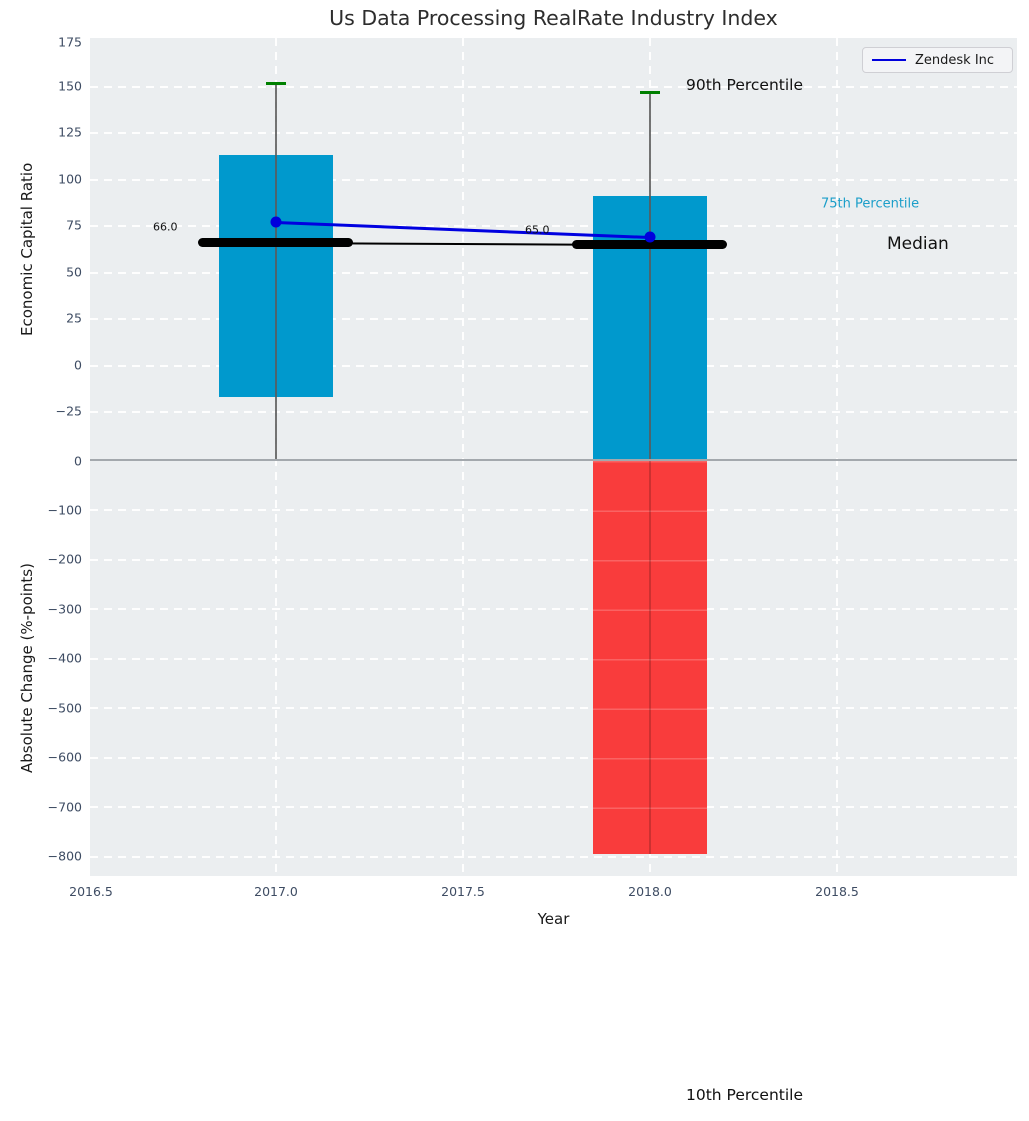 The height and width of the screenshot is (1121, 1029). I want to click on company-point-2017, so click(276, 222).